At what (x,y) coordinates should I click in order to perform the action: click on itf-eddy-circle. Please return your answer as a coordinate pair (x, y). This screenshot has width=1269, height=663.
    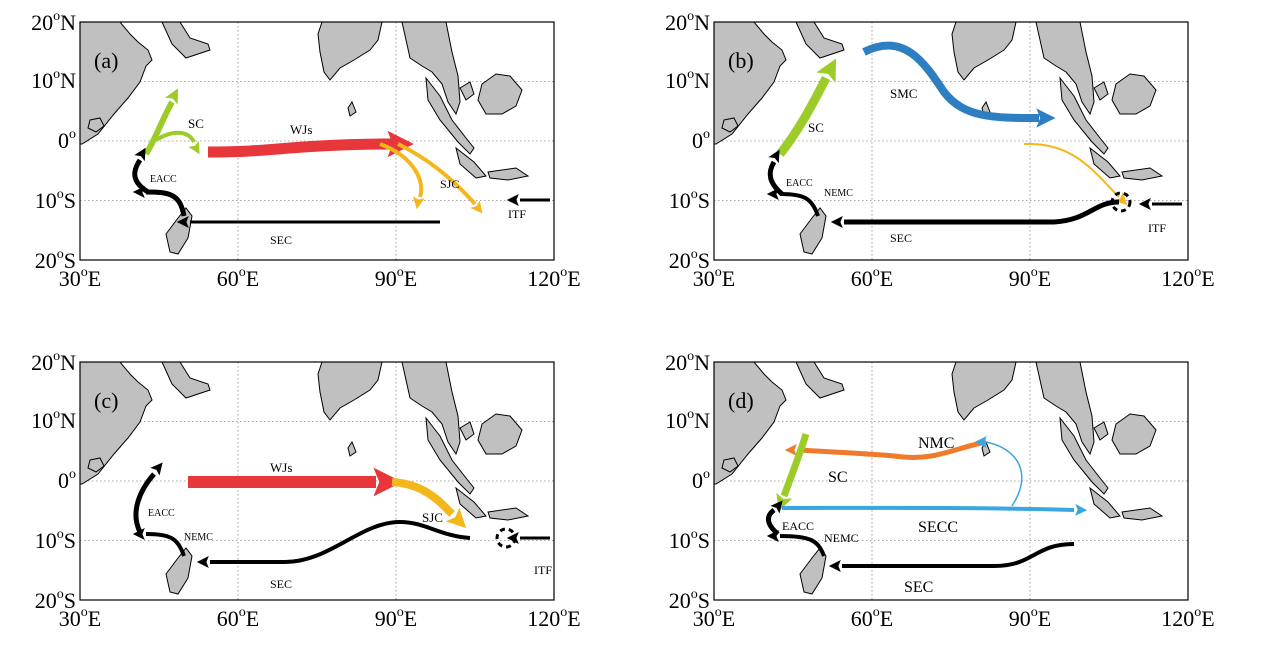
    Looking at the image, I should click on (506, 538).